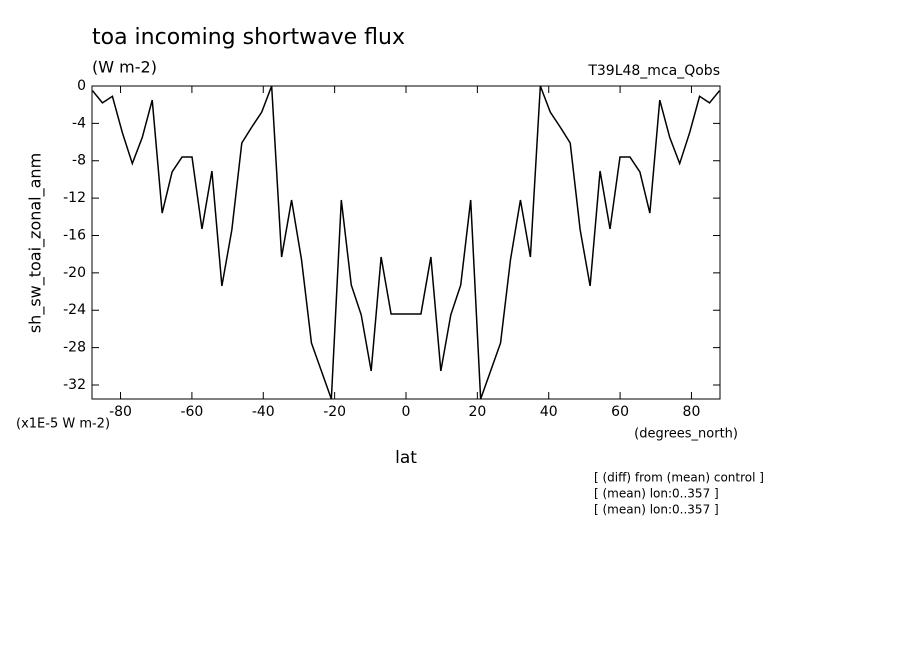  What do you see at coordinates (81, 86) in the screenshot?
I see `y-tick-label: 0` at bounding box center [81, 86].